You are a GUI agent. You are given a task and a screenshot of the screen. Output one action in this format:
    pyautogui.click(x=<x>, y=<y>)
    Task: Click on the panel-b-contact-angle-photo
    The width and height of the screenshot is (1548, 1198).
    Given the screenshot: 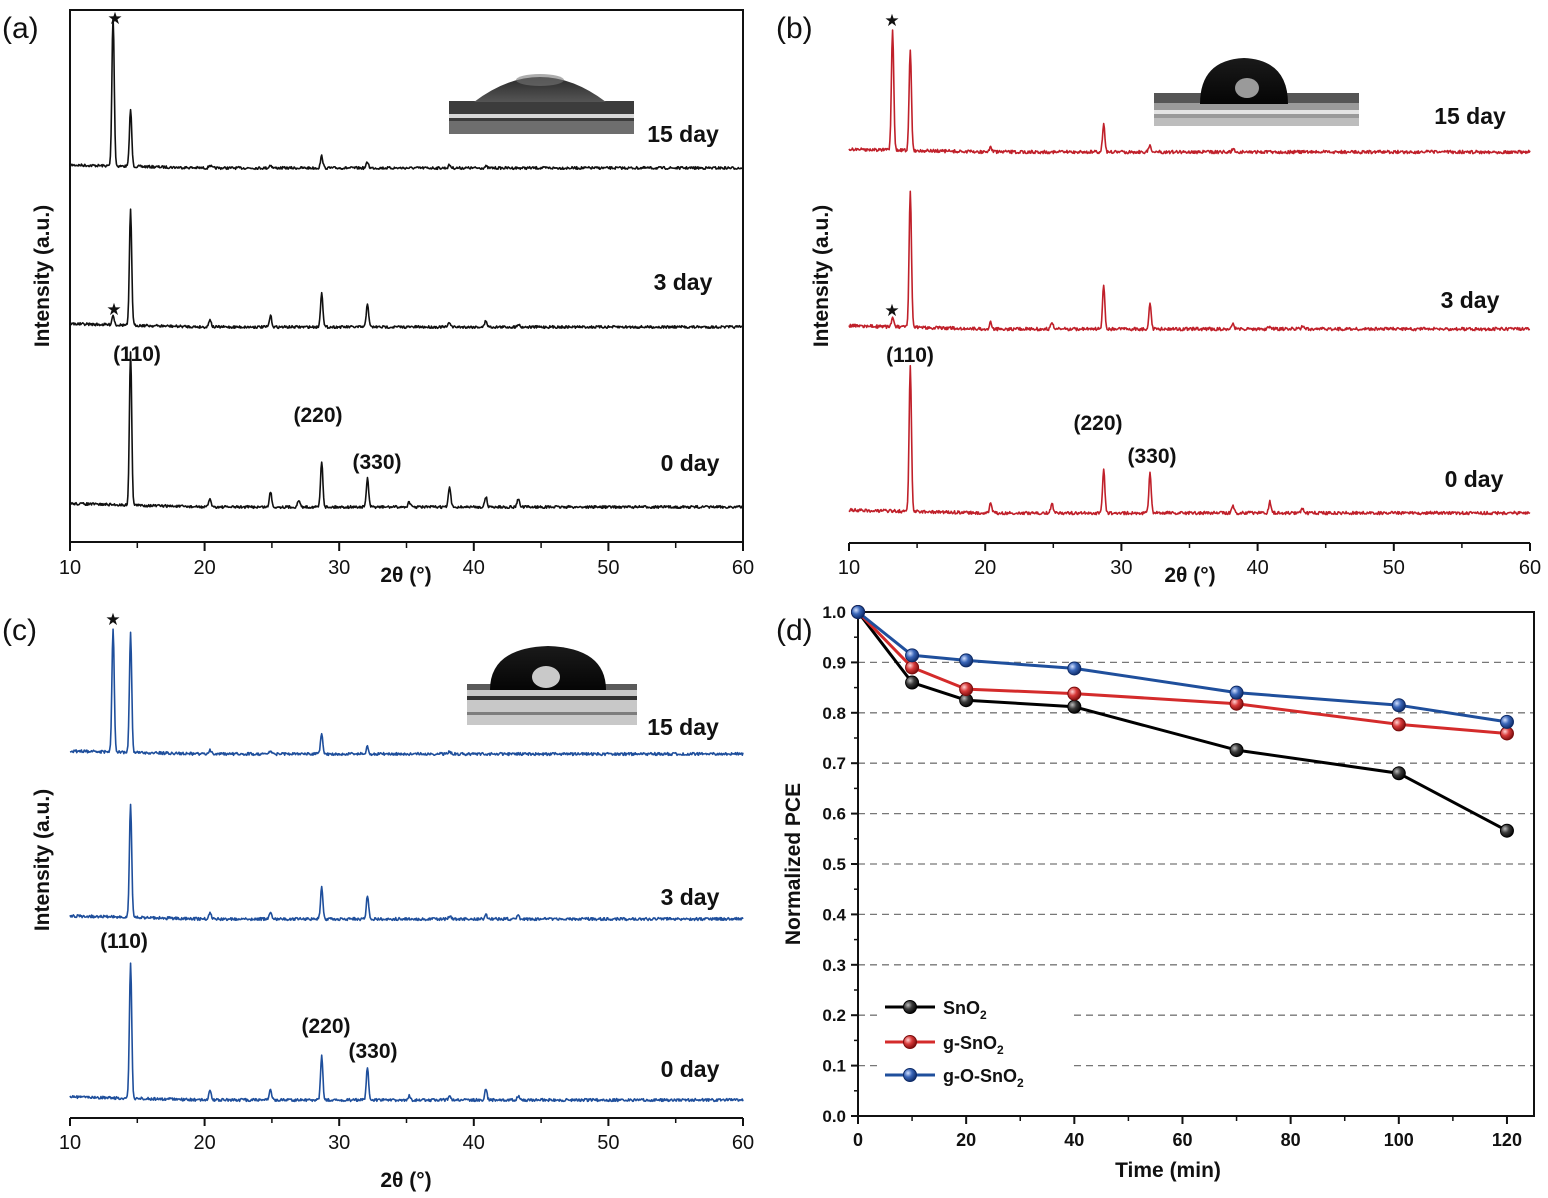 What is the action you would take?
    pyautogui.click(x=1256, y=92)
    